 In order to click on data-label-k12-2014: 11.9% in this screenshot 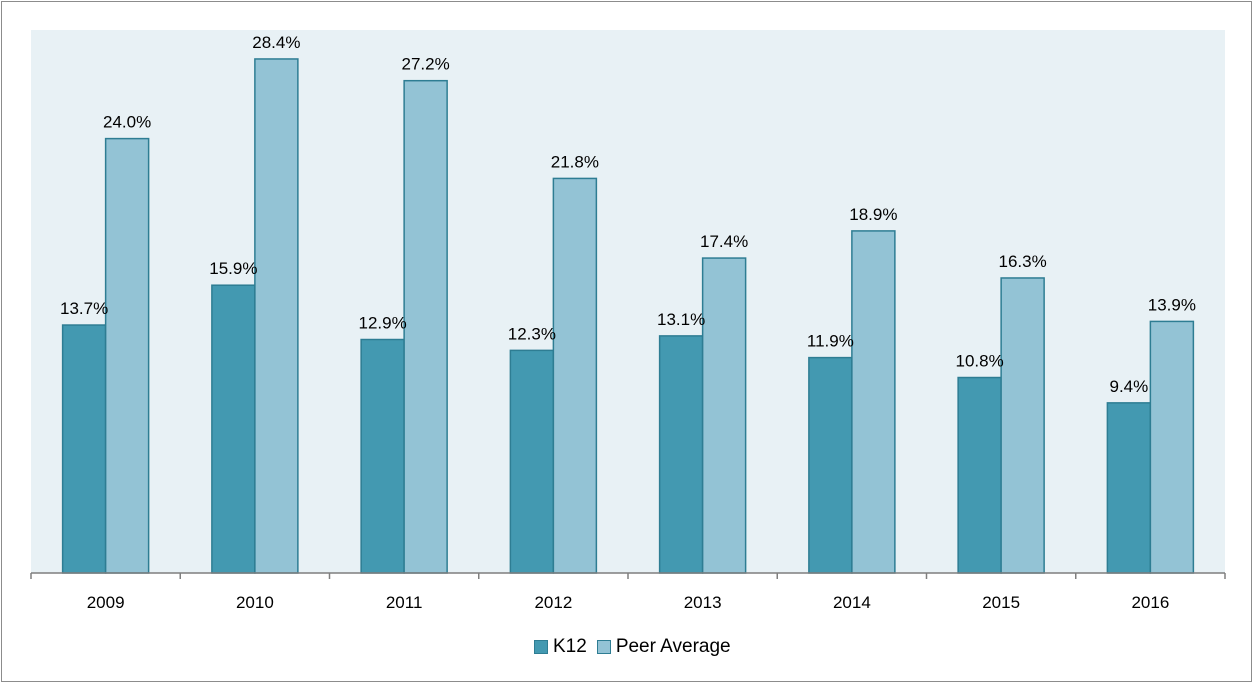, I will do `click(830, 341)`.